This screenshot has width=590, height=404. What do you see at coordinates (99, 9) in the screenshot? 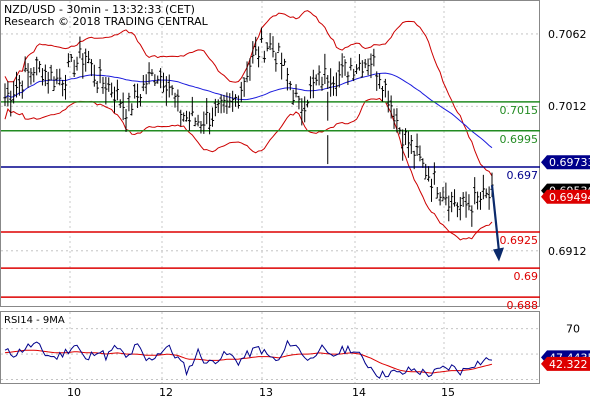
I see `chart-title: NZD/USD - 30min - 13:32:33 (CET)` at bounding box center [99, 9].